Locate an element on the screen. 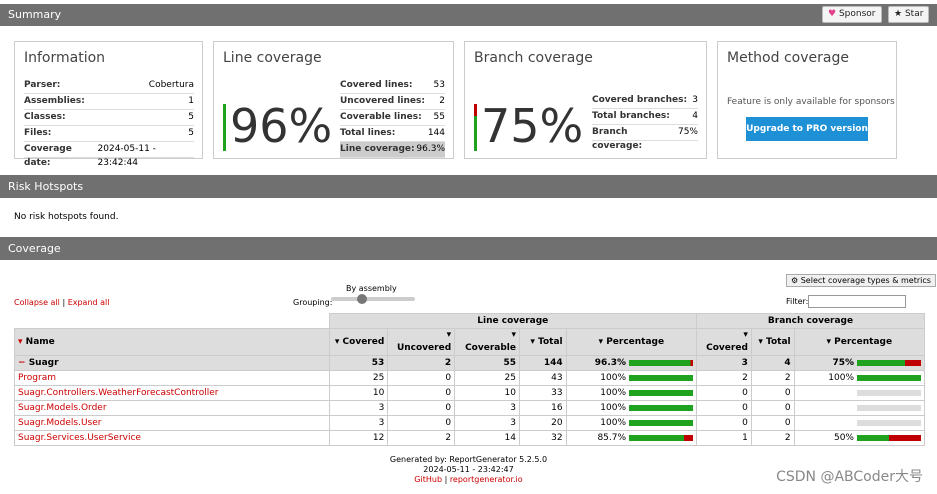 The width and height of the screenshot is (937, 494). class-name-link: Program is located at coordinates (172, 378).